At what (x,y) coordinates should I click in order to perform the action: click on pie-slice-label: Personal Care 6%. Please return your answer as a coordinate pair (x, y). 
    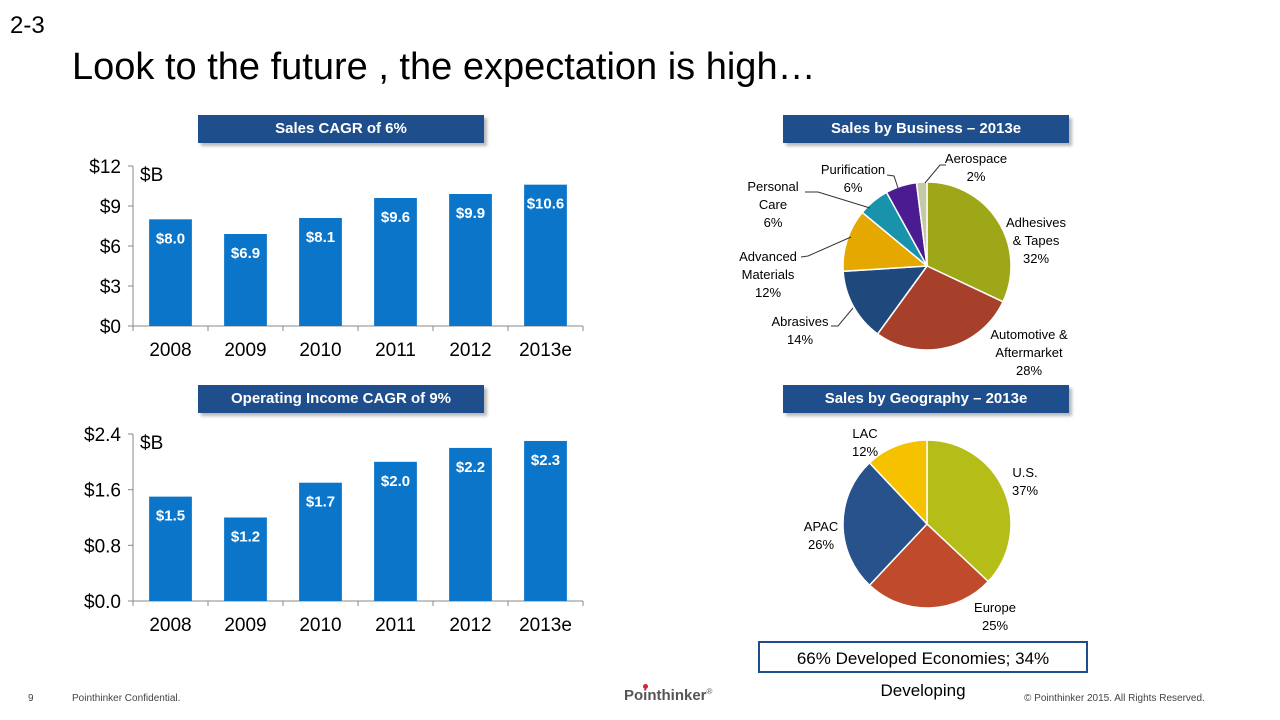
    Looking at the image, I should click on (772, 204).